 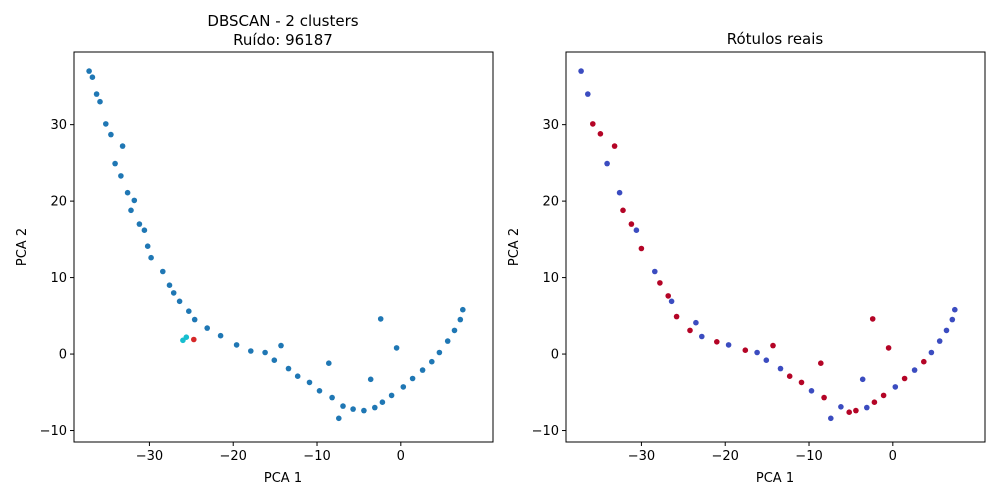 I want to click on true-labels-x-tick-label-0: −30, so click(x=641, y=456).